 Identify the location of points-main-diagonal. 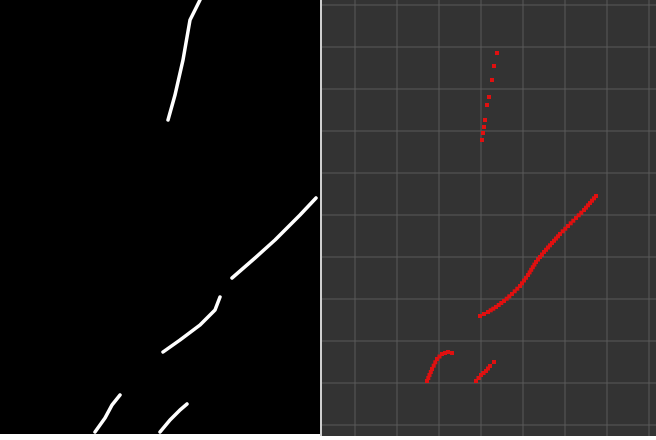
(538, 256).